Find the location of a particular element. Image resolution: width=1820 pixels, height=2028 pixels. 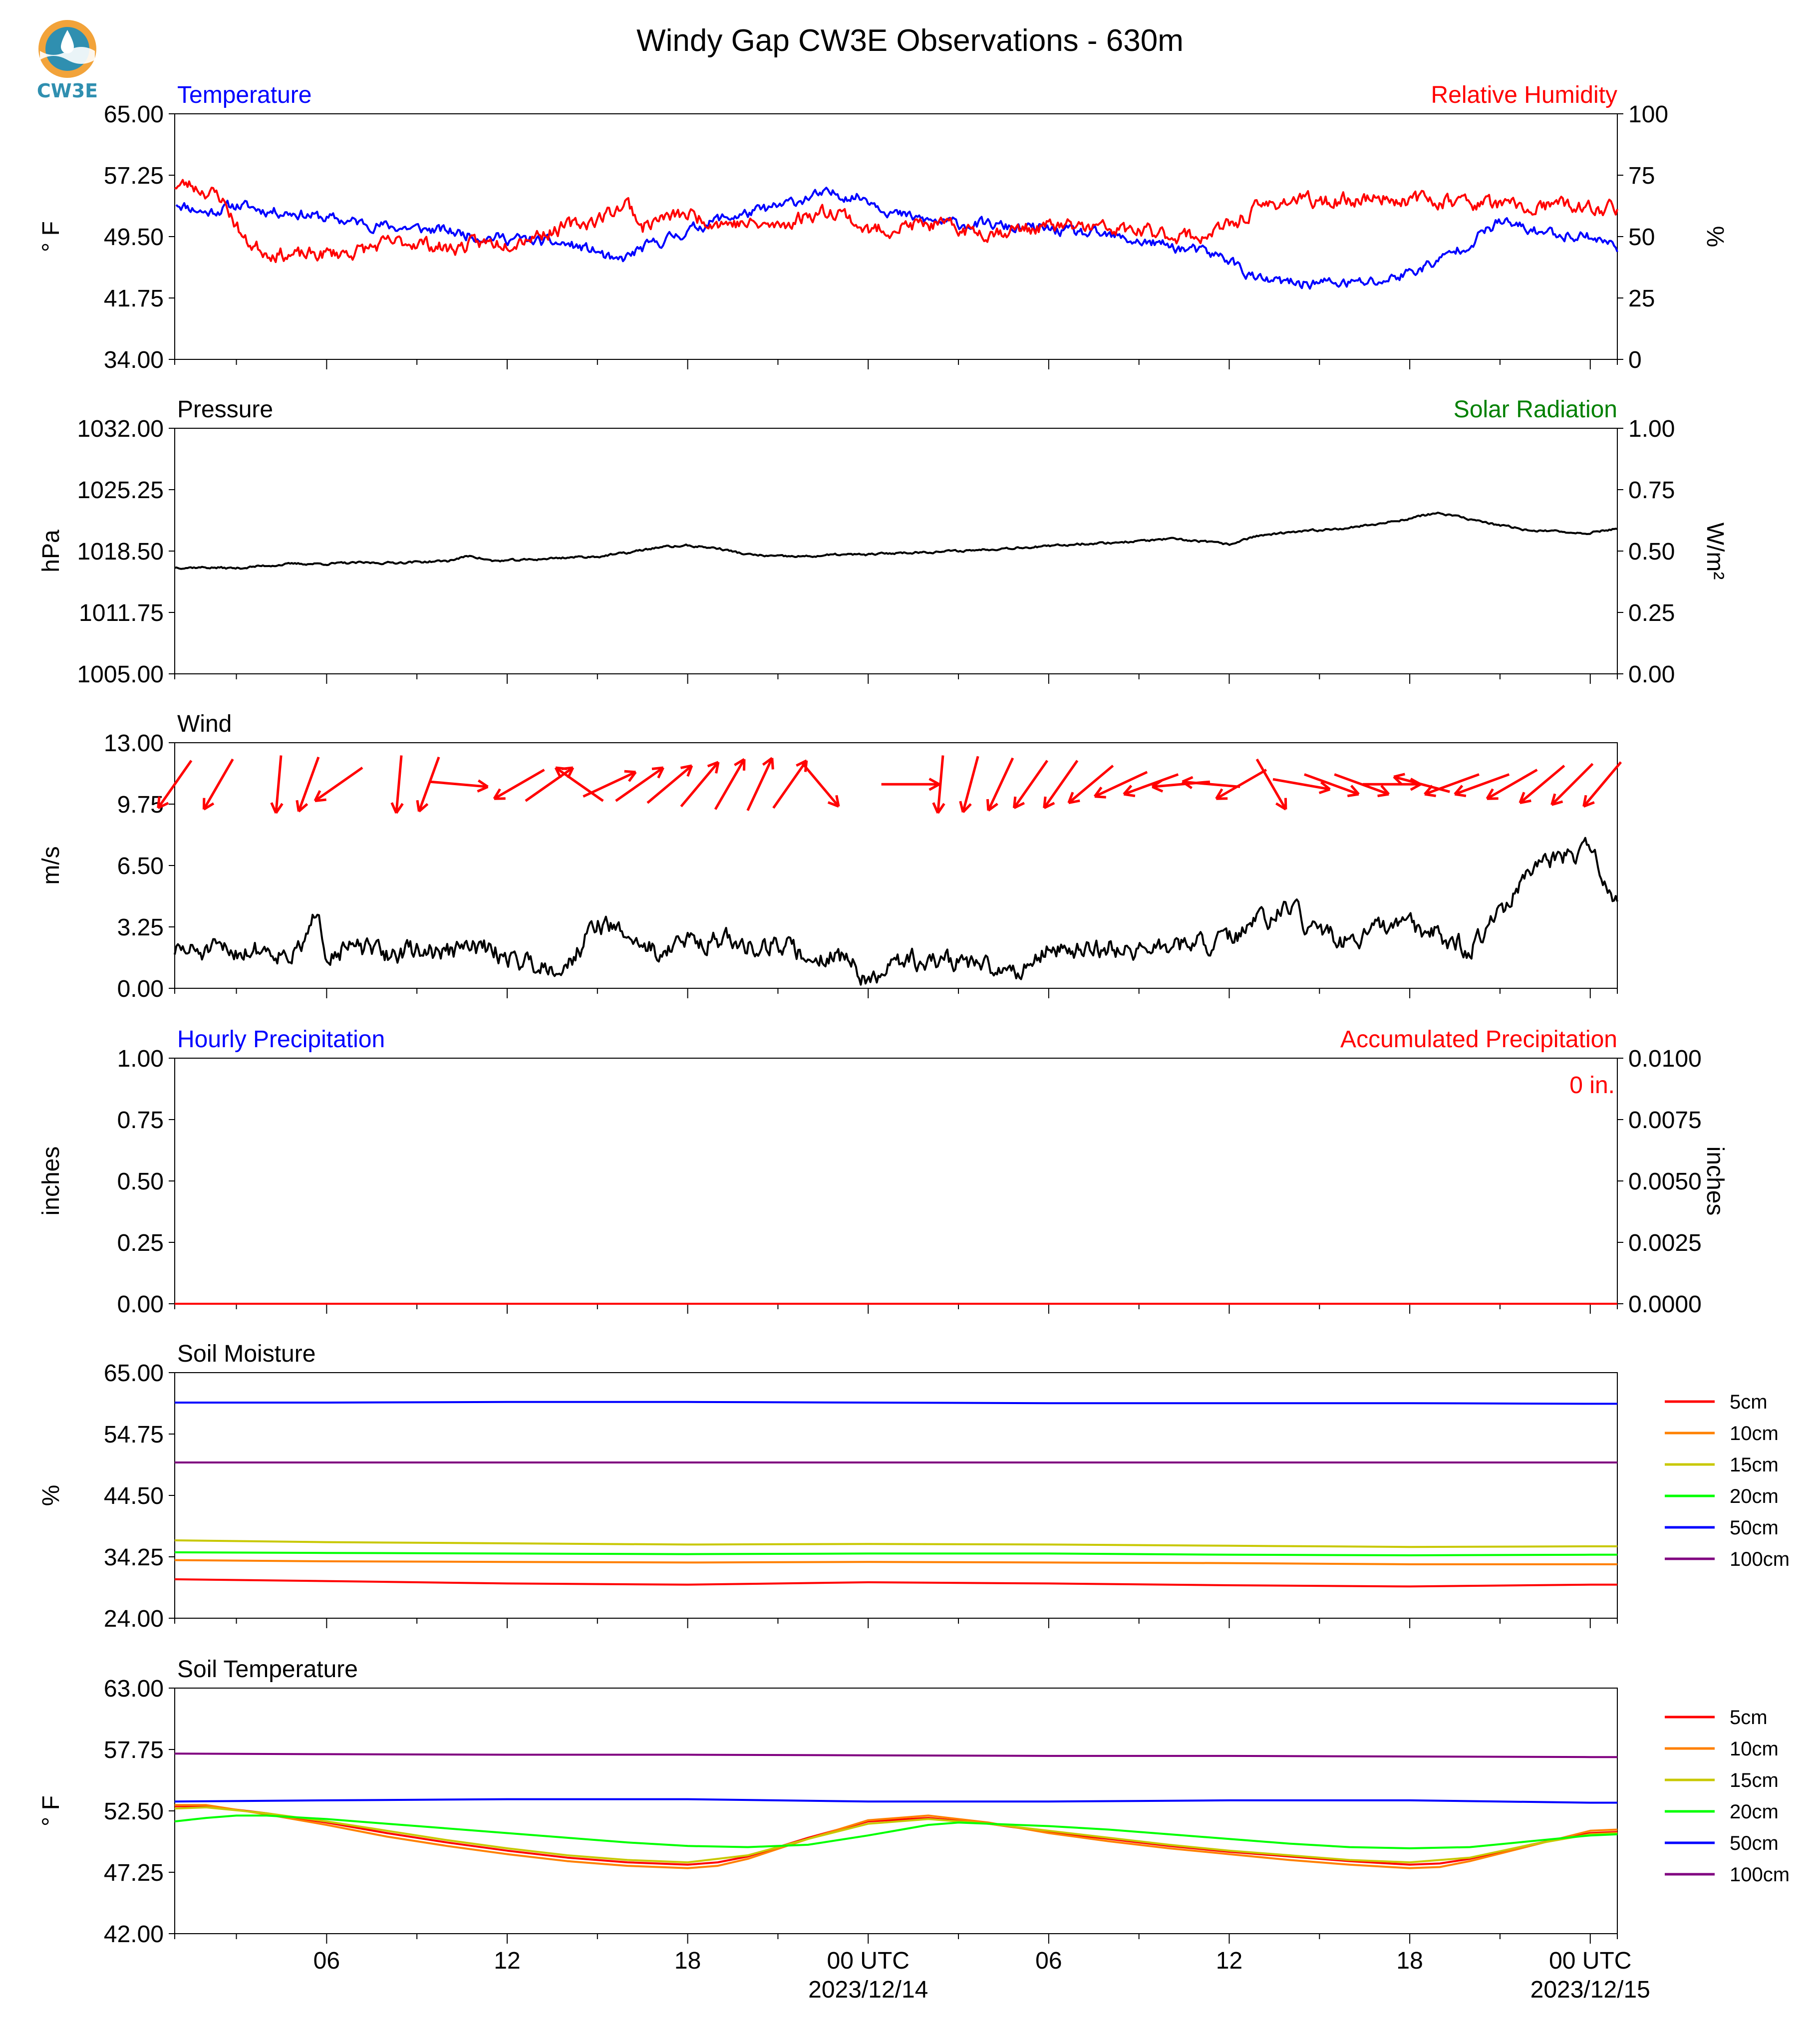

y-axis-label-right: inches is located at coordinates (1715, 1181).